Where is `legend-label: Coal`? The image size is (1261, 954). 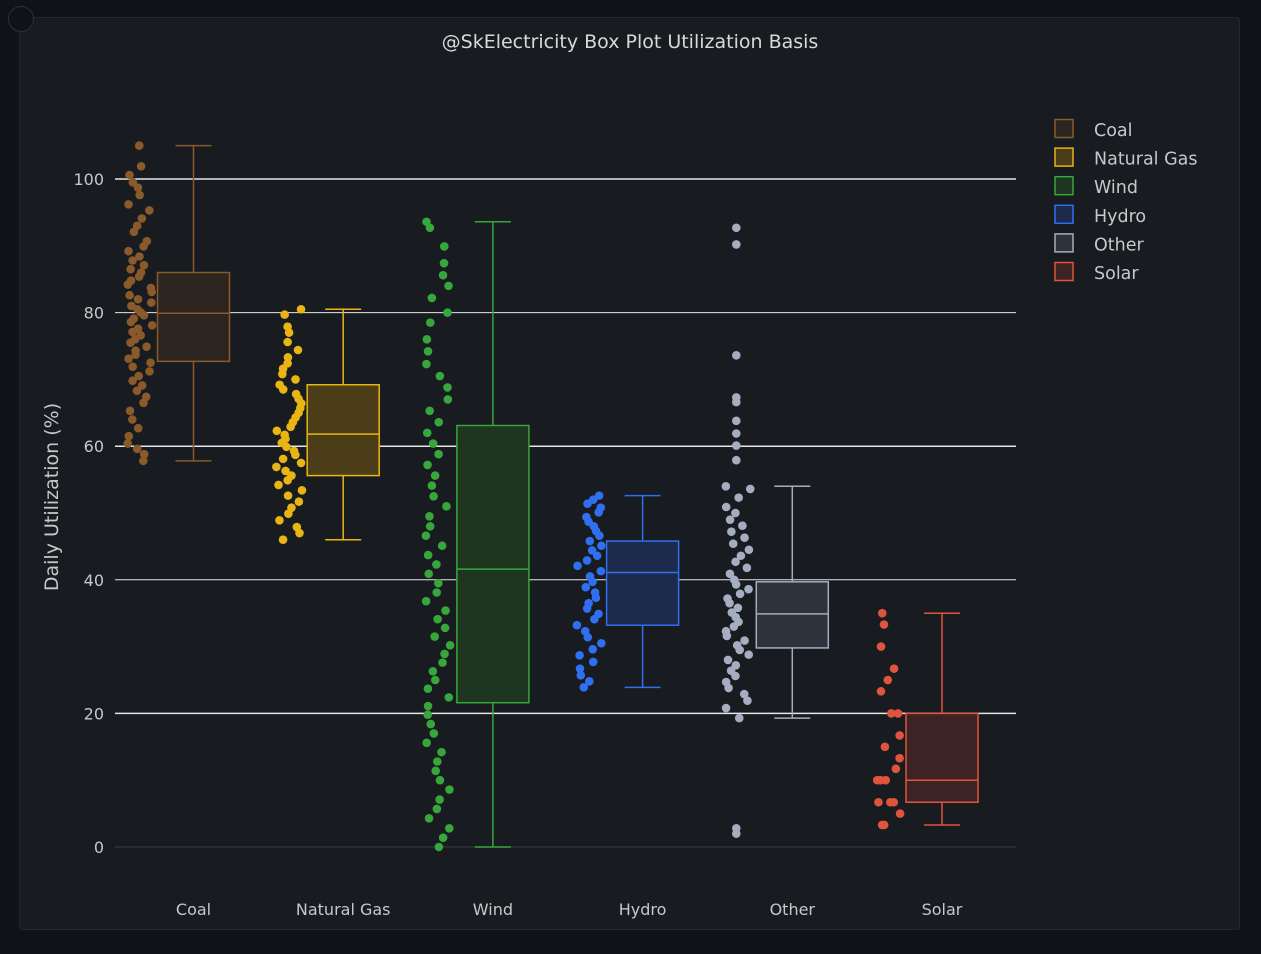 legend-label: Coal is located at coordinates (1113, 131).